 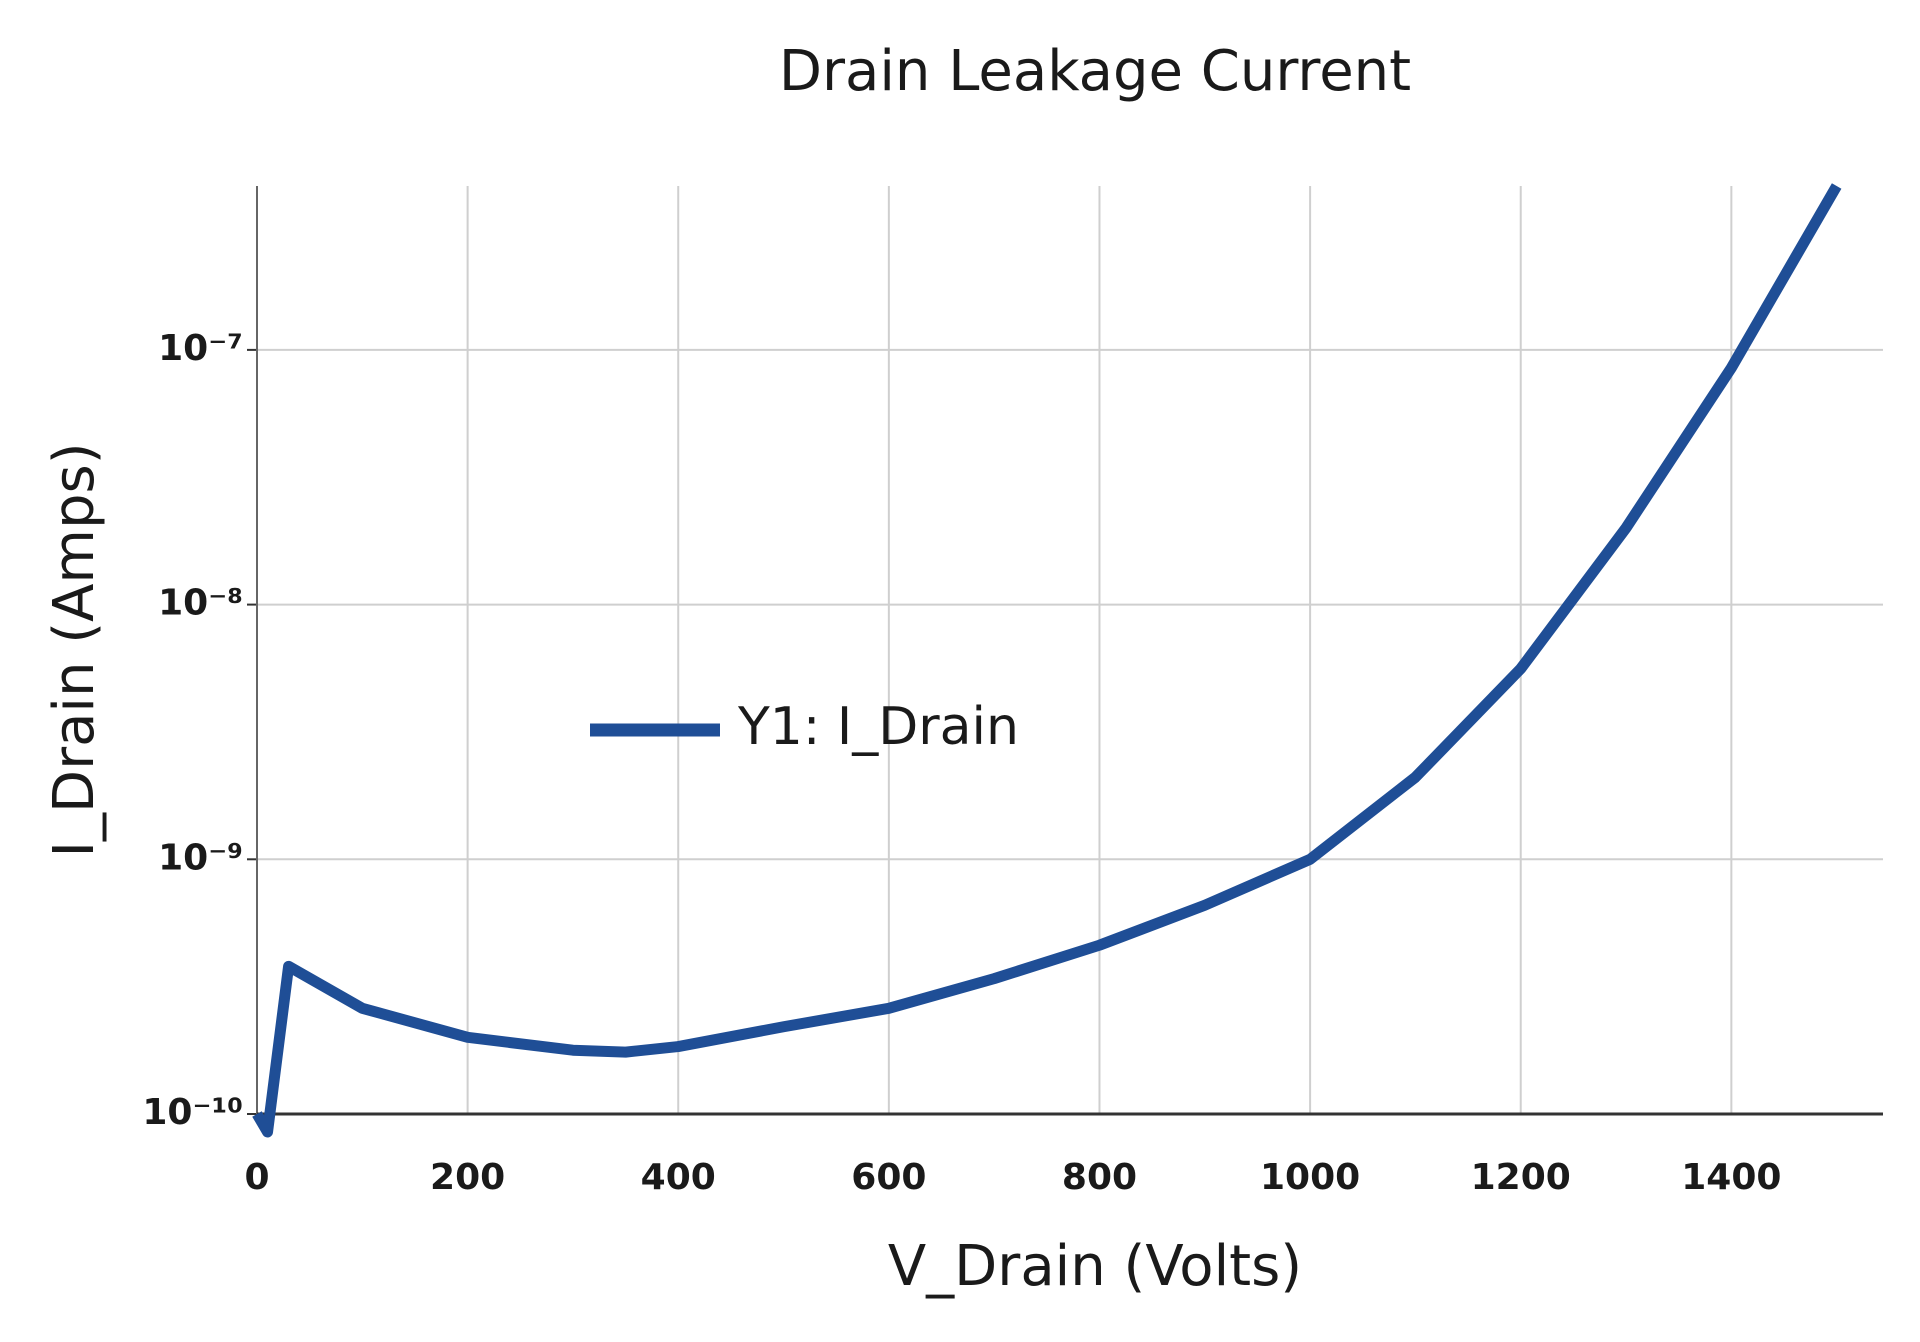 What do you see at coordinates (200, 348) in the screenshot?
I see `y-tick-label: 10⁻⁷` at bounding box center [200, 348].